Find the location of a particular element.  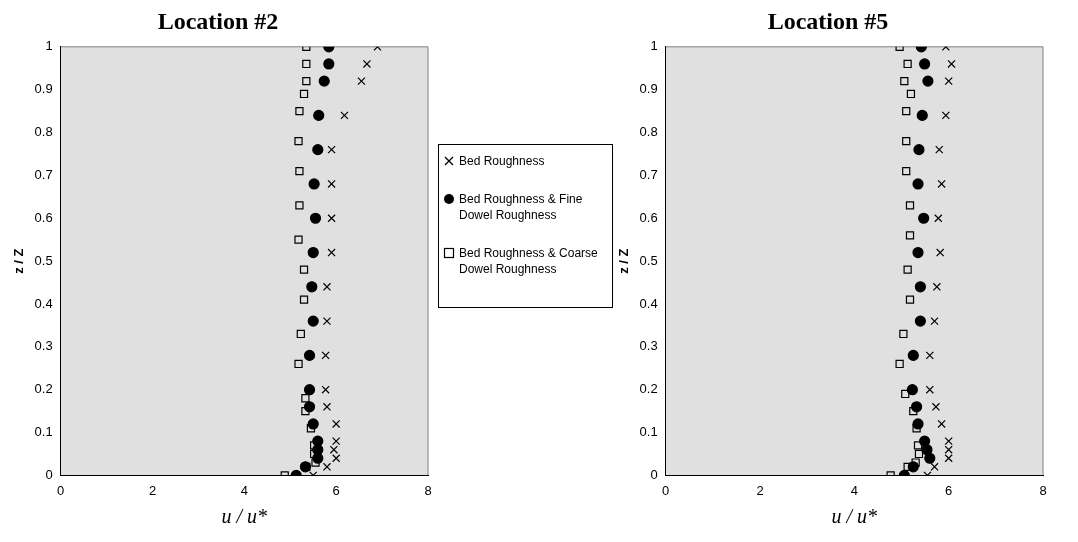

legend-label: Bed Roughness & Coarse Dowel Roughness is located at coordinates (529, 261).